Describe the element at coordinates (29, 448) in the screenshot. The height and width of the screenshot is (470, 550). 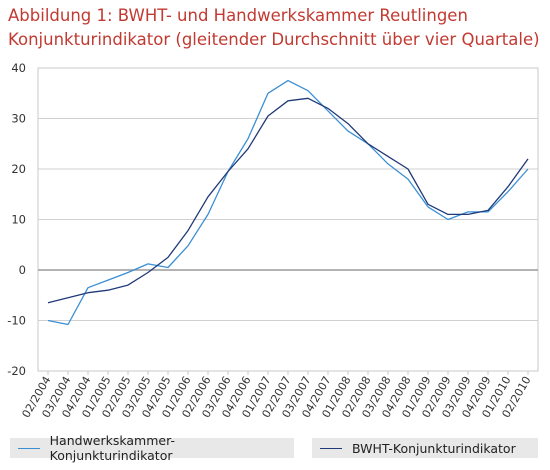
I see `legend-swatch-handwerkskammer` at that location.